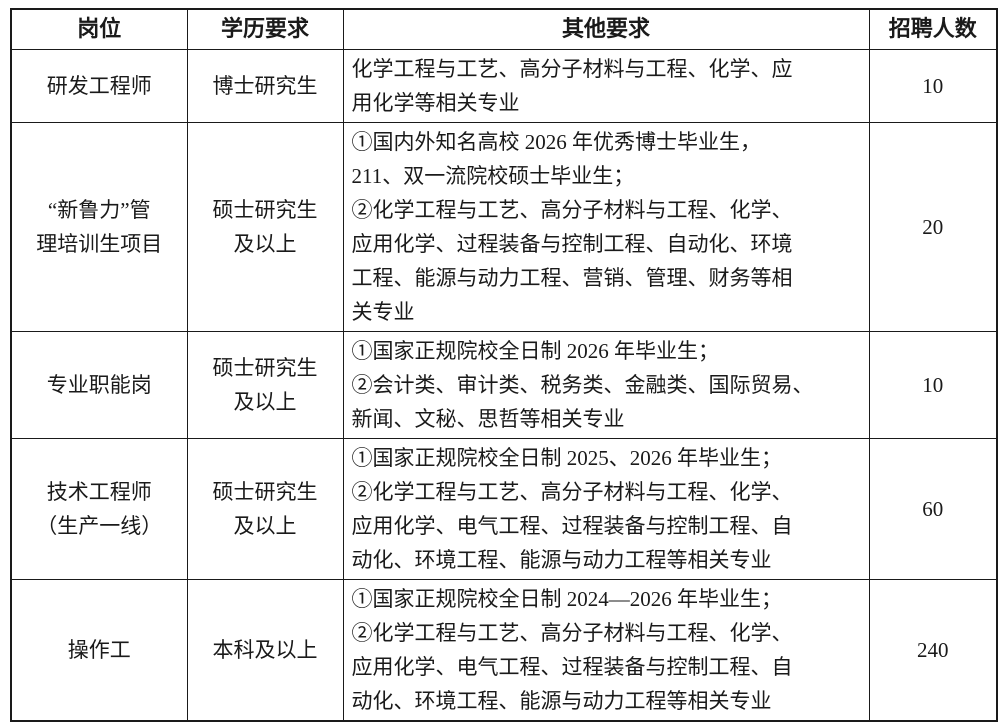  Describe the element at coordinates (99, 649) in the screenshot. I see `position-cell: 操作工` at that location.